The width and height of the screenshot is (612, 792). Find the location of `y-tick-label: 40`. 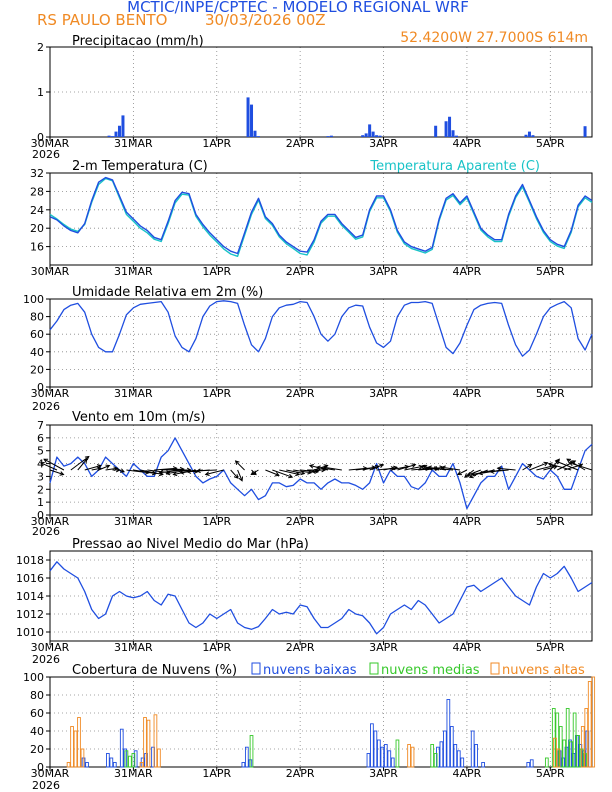

y-tick-label: 40 is located at coordinates (37, 352).